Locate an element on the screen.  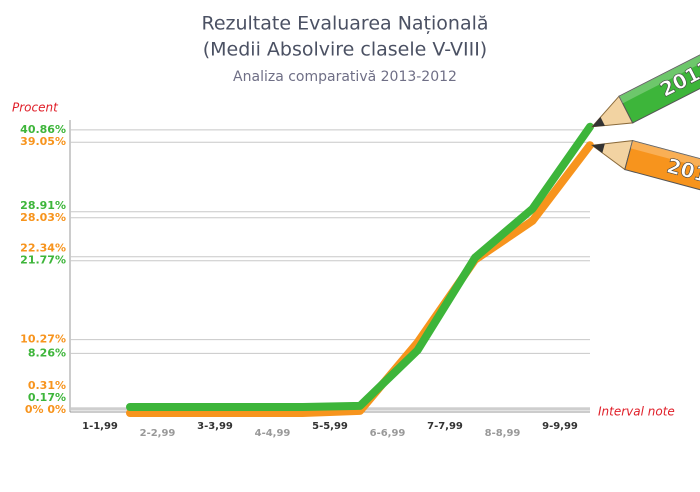
x-tick-label: 7-7,99 is located at coordinates (445, 426).